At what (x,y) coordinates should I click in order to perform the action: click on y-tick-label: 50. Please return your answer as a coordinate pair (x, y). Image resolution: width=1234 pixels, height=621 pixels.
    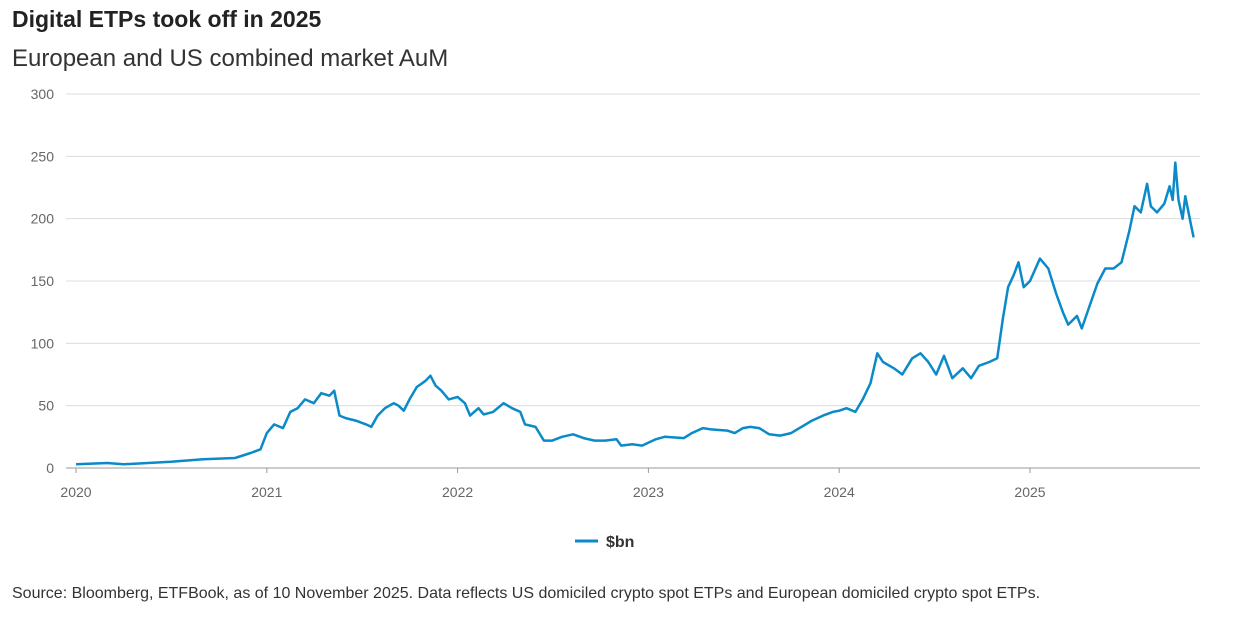
    Looking at the image, I should click on (46, 406).